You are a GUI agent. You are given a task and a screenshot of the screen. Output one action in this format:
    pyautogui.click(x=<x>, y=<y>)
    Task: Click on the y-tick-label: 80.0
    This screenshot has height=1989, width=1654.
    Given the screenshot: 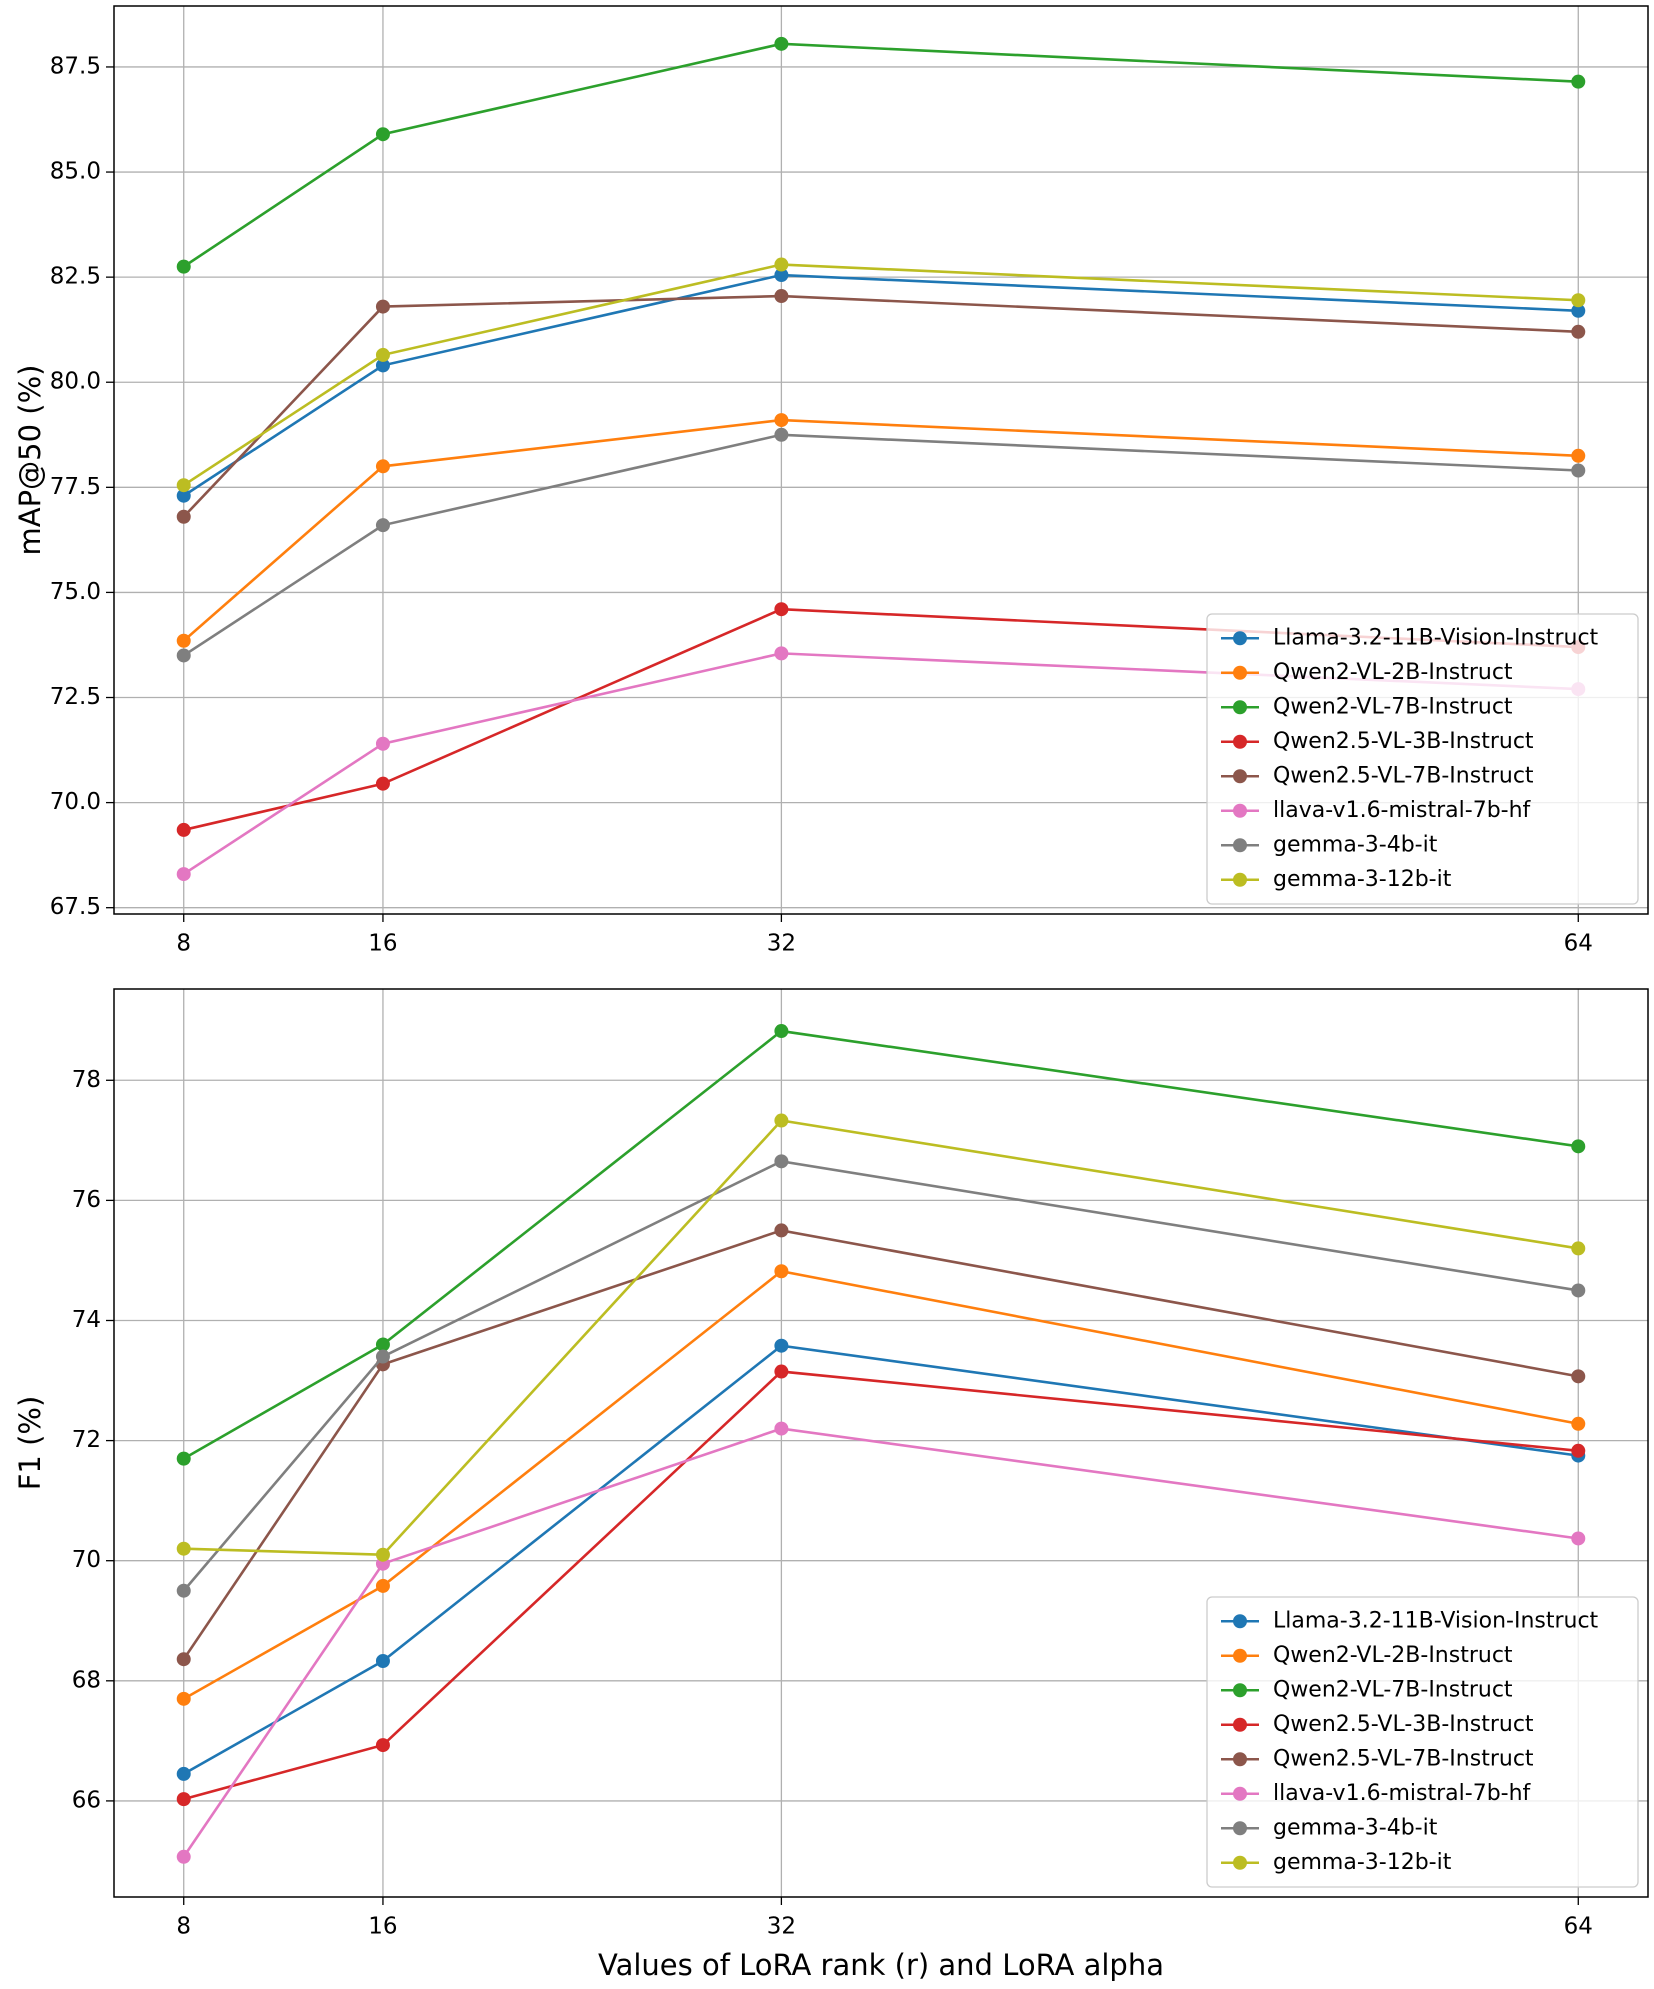 What is the action you would take?
    pyautogui.click(x=75, y=382)
    